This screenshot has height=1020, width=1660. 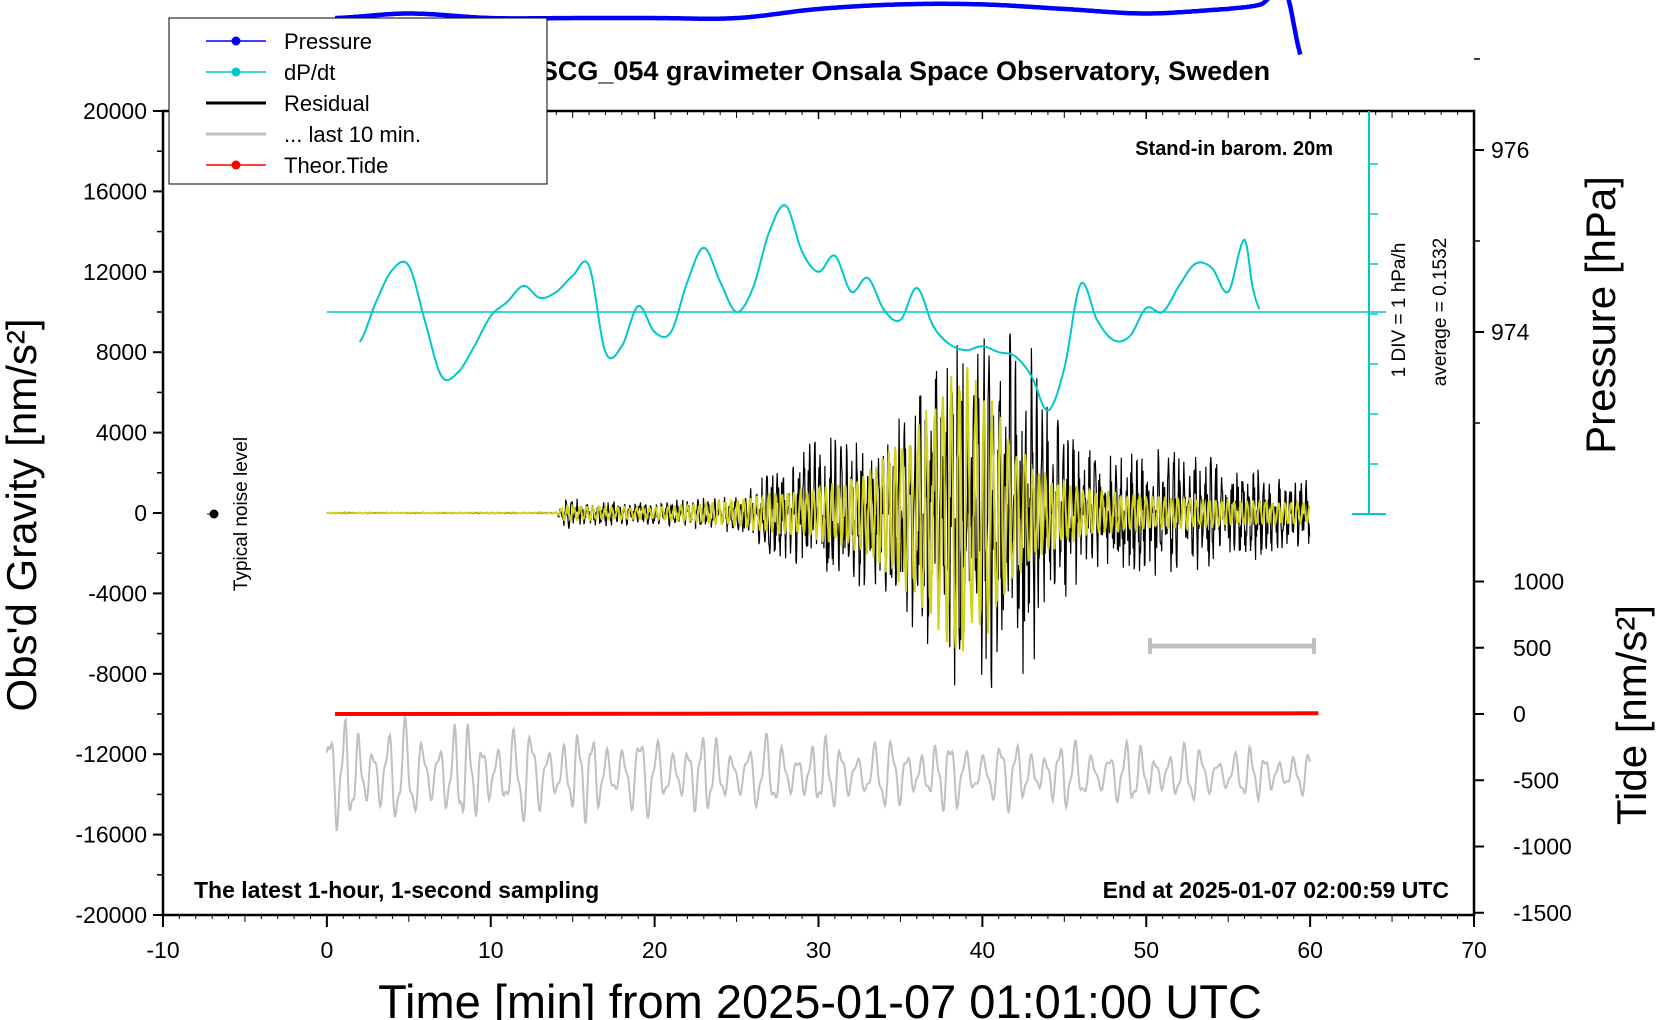 I want to click on y-tick-label: -8000, so click(x=117, y=674).